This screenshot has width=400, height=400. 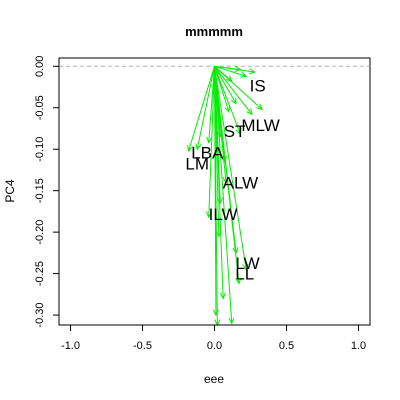 What do you see at coordinates (142, 346) in the screenshot?
I see `x-tick-label: -0.5` at bounding box center [142, 346].